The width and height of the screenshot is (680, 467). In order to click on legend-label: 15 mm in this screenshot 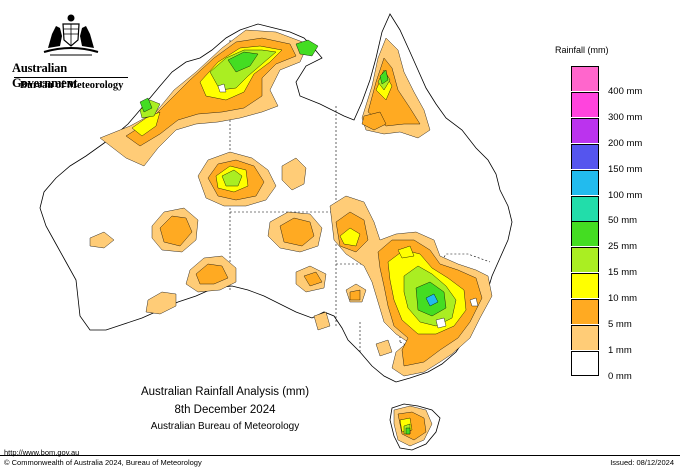, I will do `click(623, 273)`.